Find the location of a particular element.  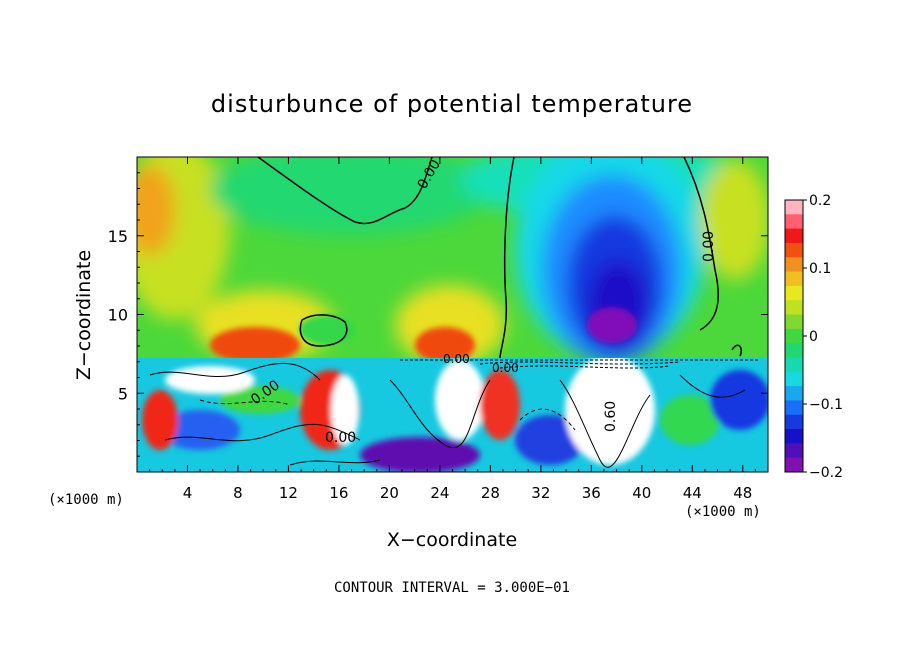

x-axis-label: X−coordinate is located at coordinates (452, 540).